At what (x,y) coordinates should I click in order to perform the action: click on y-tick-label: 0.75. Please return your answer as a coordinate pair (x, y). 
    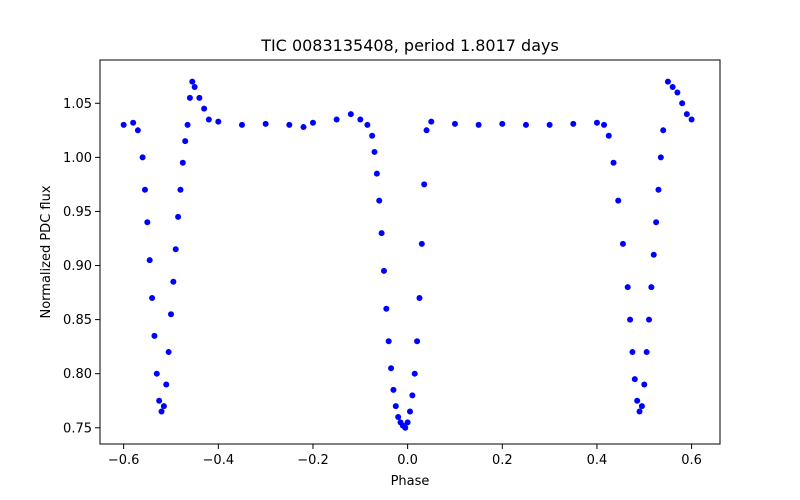
    Looking at the image, I should click on (77, 428).